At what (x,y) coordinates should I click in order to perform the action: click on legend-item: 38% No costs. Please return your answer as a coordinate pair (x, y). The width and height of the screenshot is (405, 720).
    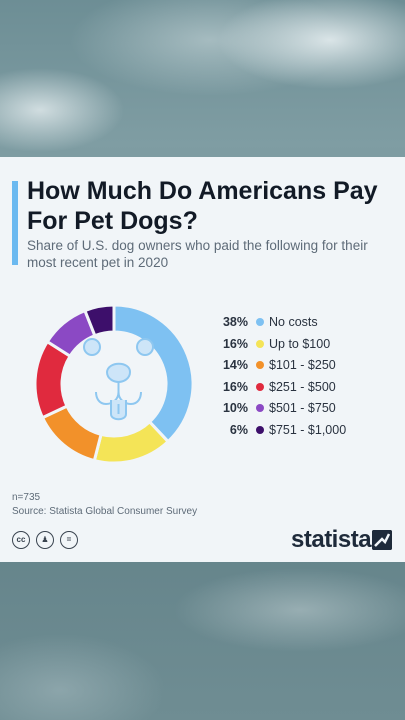
    Looking at the image, I should click on (308, 326).